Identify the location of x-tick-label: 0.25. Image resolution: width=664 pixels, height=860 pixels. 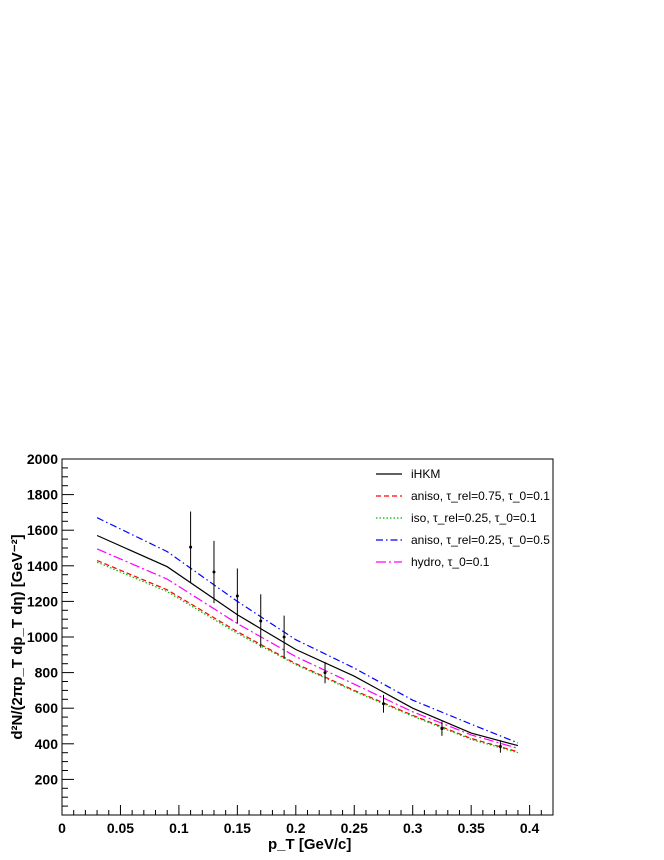
(354, 828).